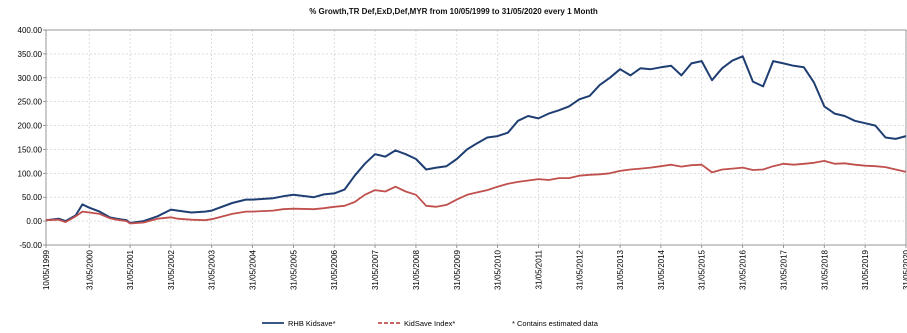  Describe the element at coordinates (30, 149) in the screenshot. I see `y-tick-label: 150.00` at that location.